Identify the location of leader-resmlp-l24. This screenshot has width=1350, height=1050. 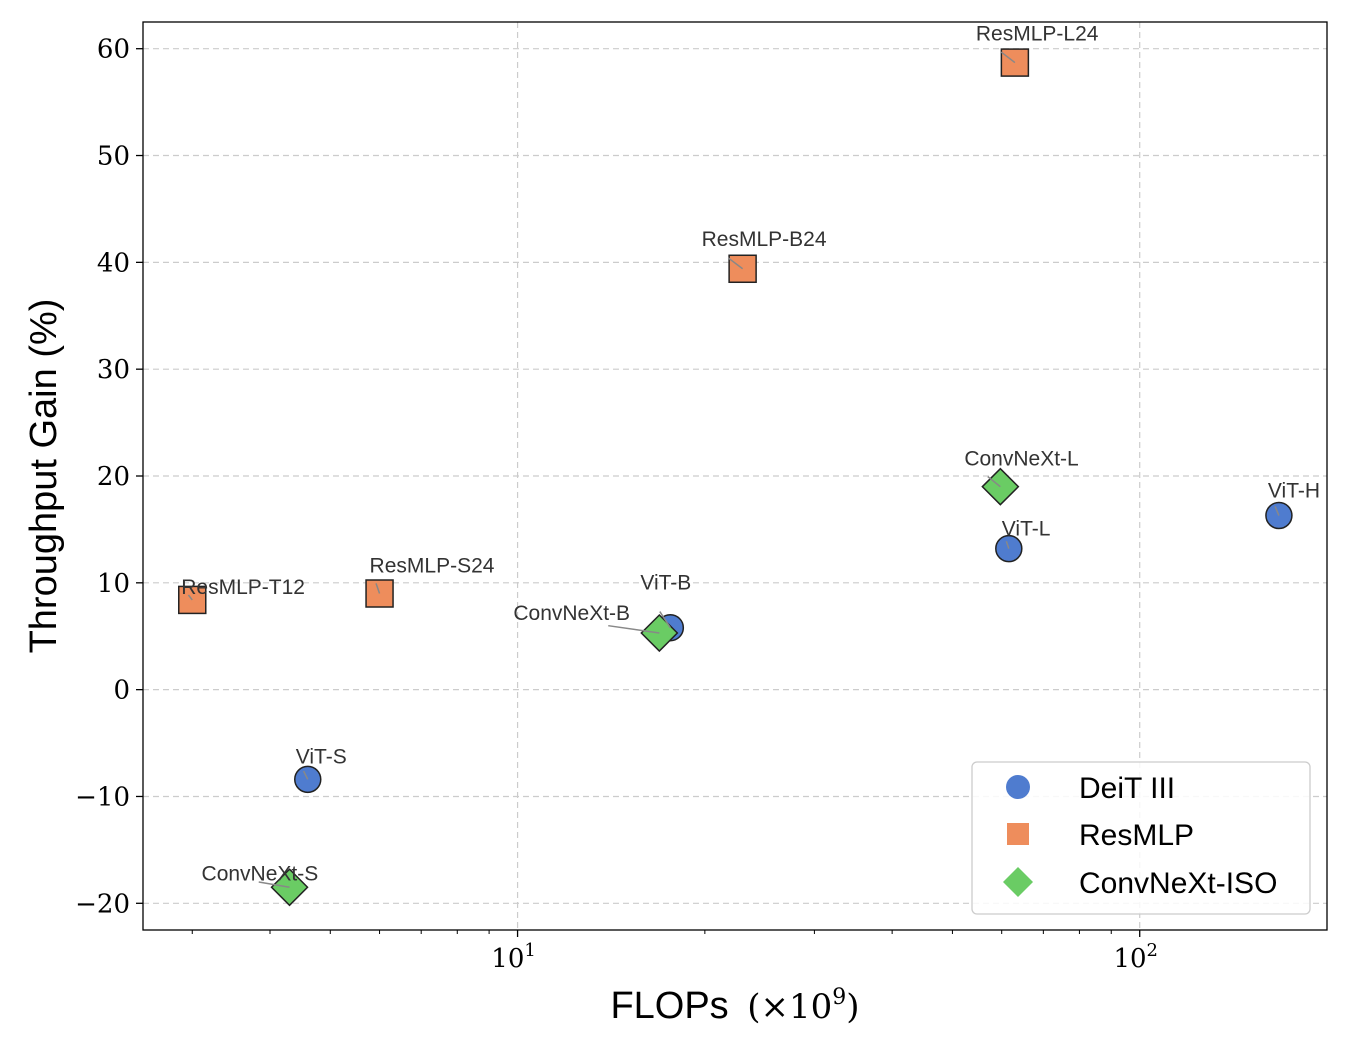
(1008, 57).